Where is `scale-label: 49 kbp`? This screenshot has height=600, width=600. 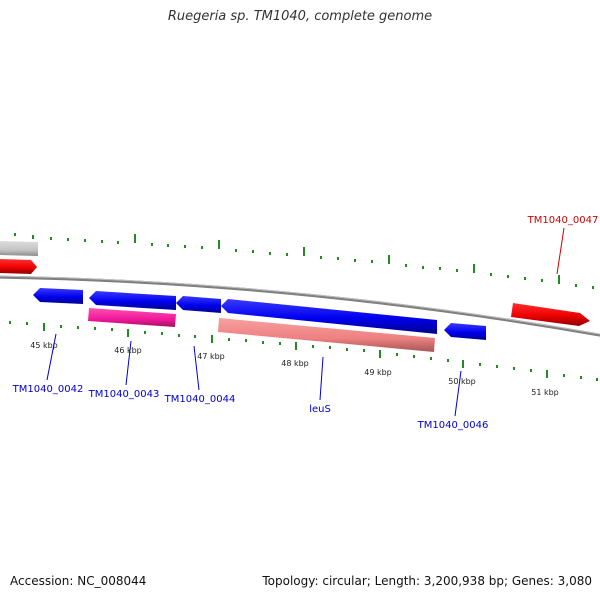
scale-label: 49 kbp is located at coordinates (378, 372).